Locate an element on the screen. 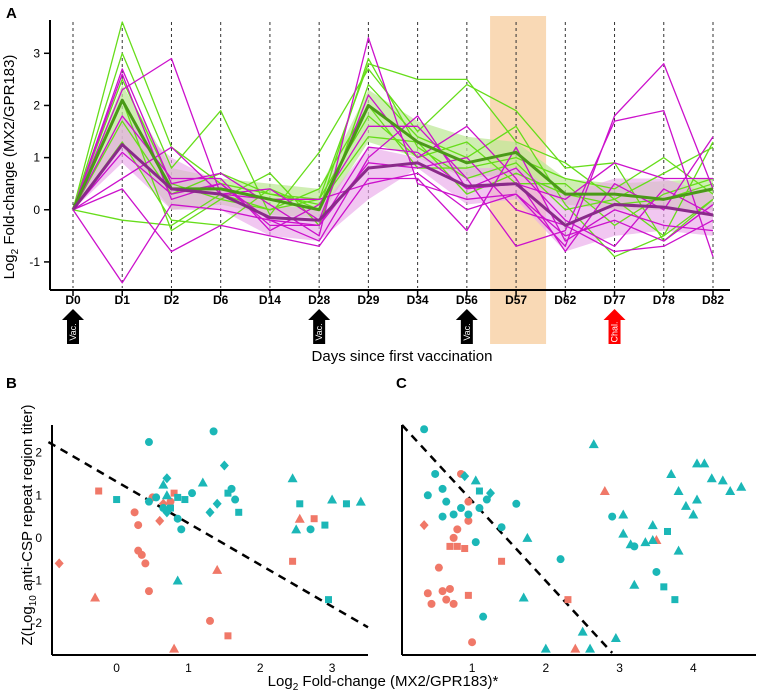 This screenshot has width=765, height=693. x-tick-label-D28: D28 is located at coordinates (319, 300).